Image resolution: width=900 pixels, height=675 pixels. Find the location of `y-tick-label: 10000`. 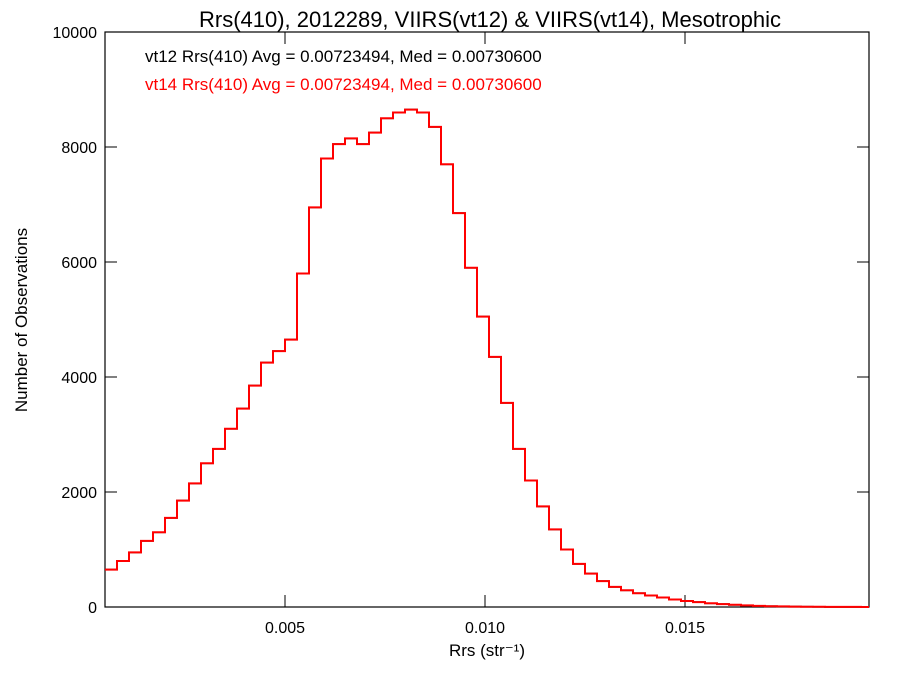

y-tick-label: 10000 is located at coordinates (75, 33).